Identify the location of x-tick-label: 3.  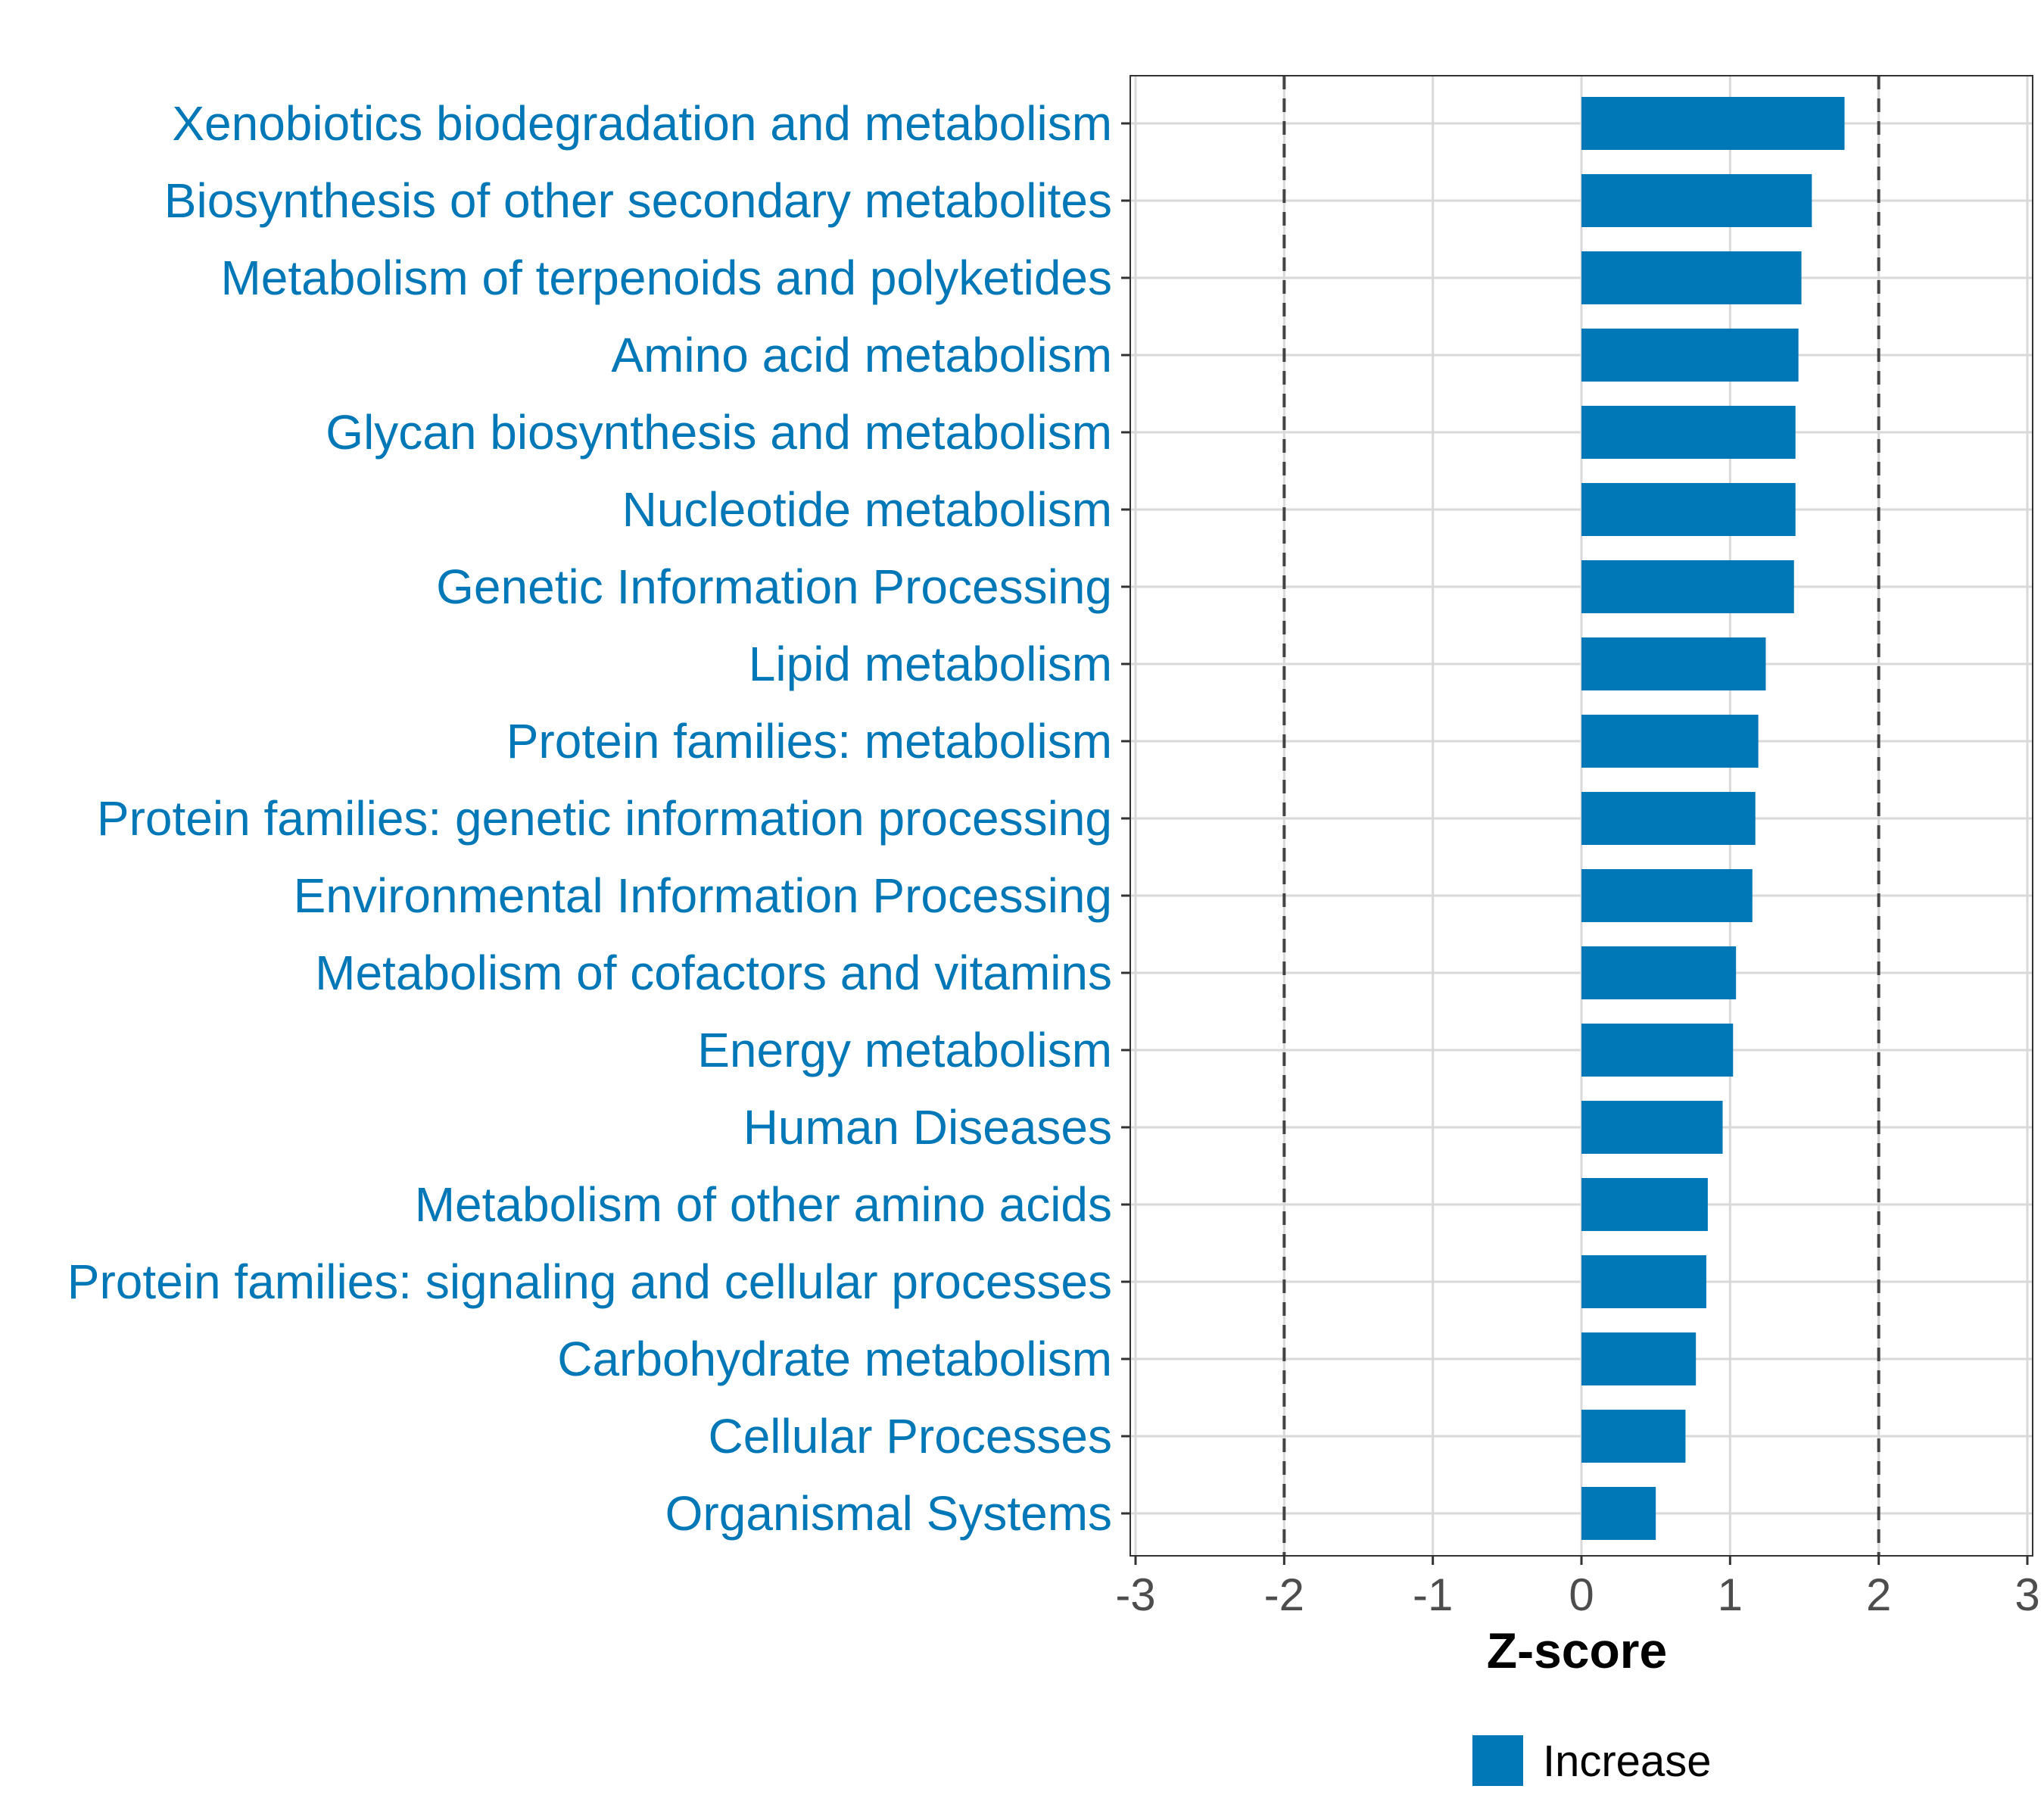
(2026, 1594).